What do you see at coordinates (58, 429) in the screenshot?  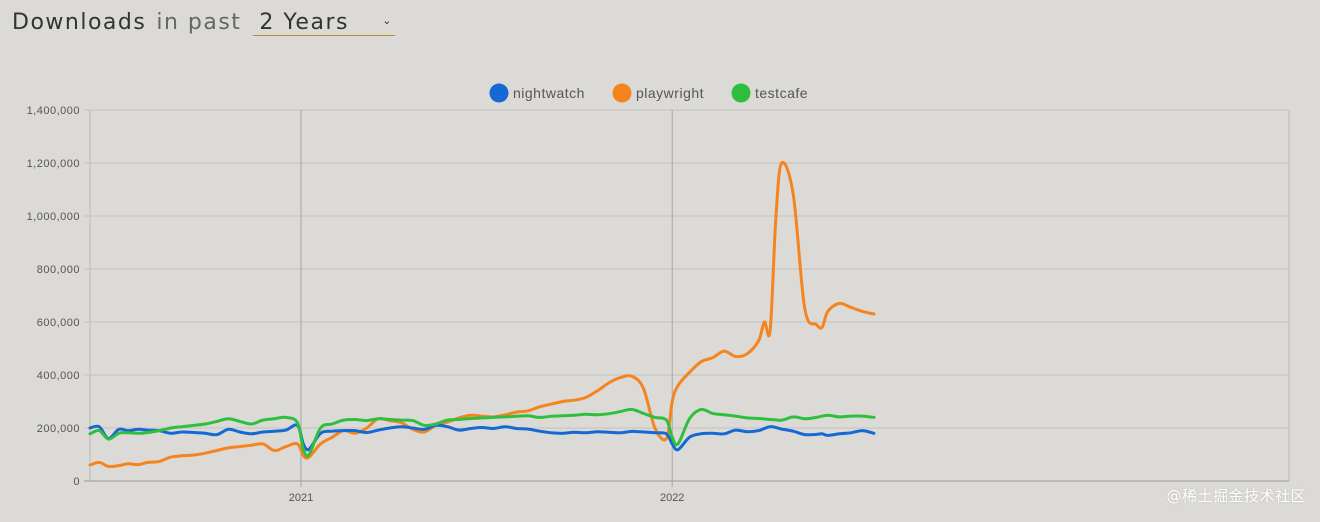 I see `y-tick-label: 200,000` at bounding box center [58, 429].